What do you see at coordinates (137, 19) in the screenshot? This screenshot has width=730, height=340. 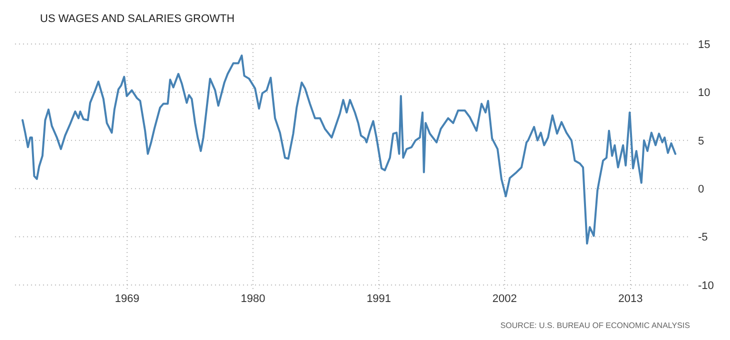 I see `chart-title: US WAGES AND SALARIES GROWTH` at bounding box center [137, 19].